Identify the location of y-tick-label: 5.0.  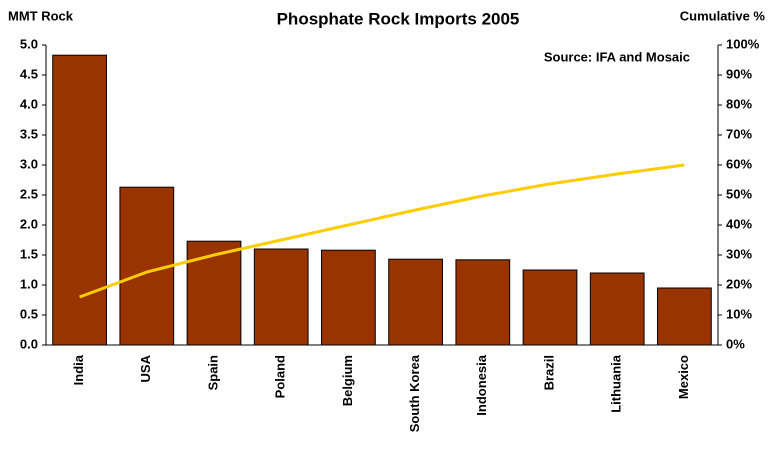
(29, 43).